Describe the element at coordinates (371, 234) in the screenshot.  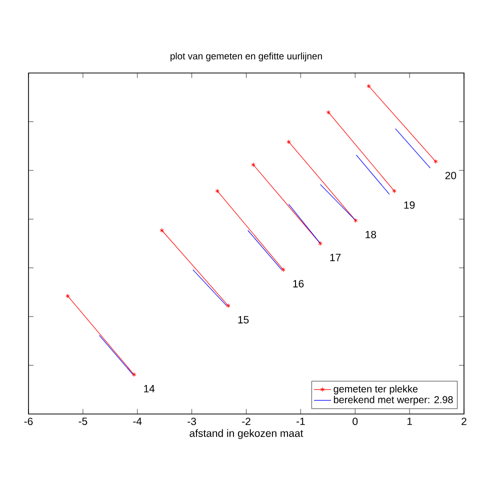
I see `annotation: 18` at that location.